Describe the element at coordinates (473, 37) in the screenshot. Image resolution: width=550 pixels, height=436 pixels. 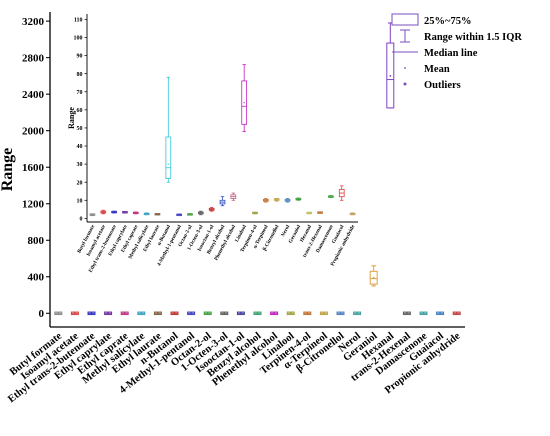
I see `legend-item-label: Range within 1.5 IQR` at that location.